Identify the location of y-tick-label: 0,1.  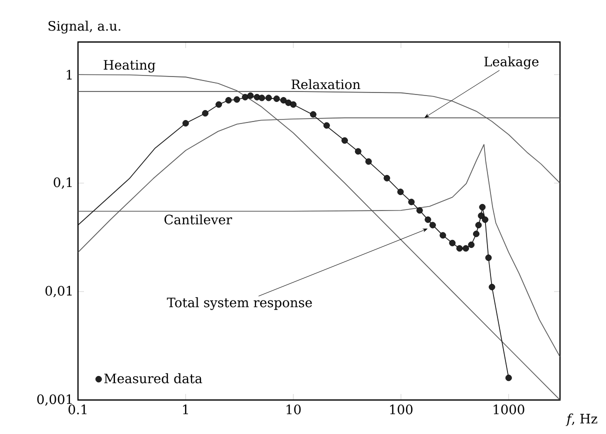
(63, 183).